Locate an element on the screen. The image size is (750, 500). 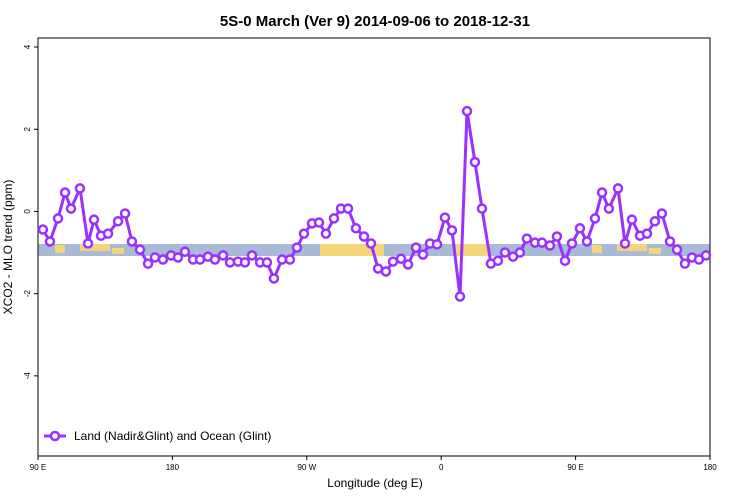
y-tick-label: 2 is located at coordinates (27, 128).